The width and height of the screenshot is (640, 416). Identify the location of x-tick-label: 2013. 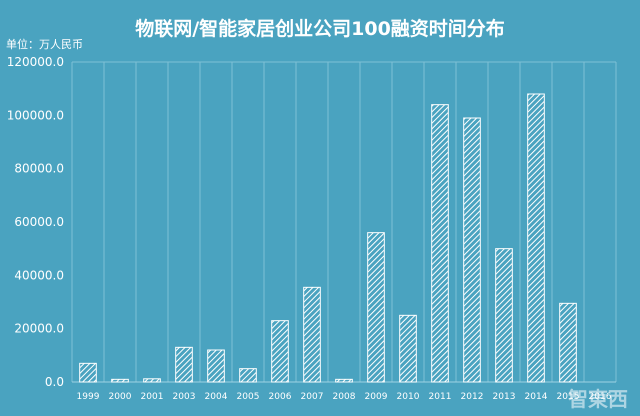
(504, 397).